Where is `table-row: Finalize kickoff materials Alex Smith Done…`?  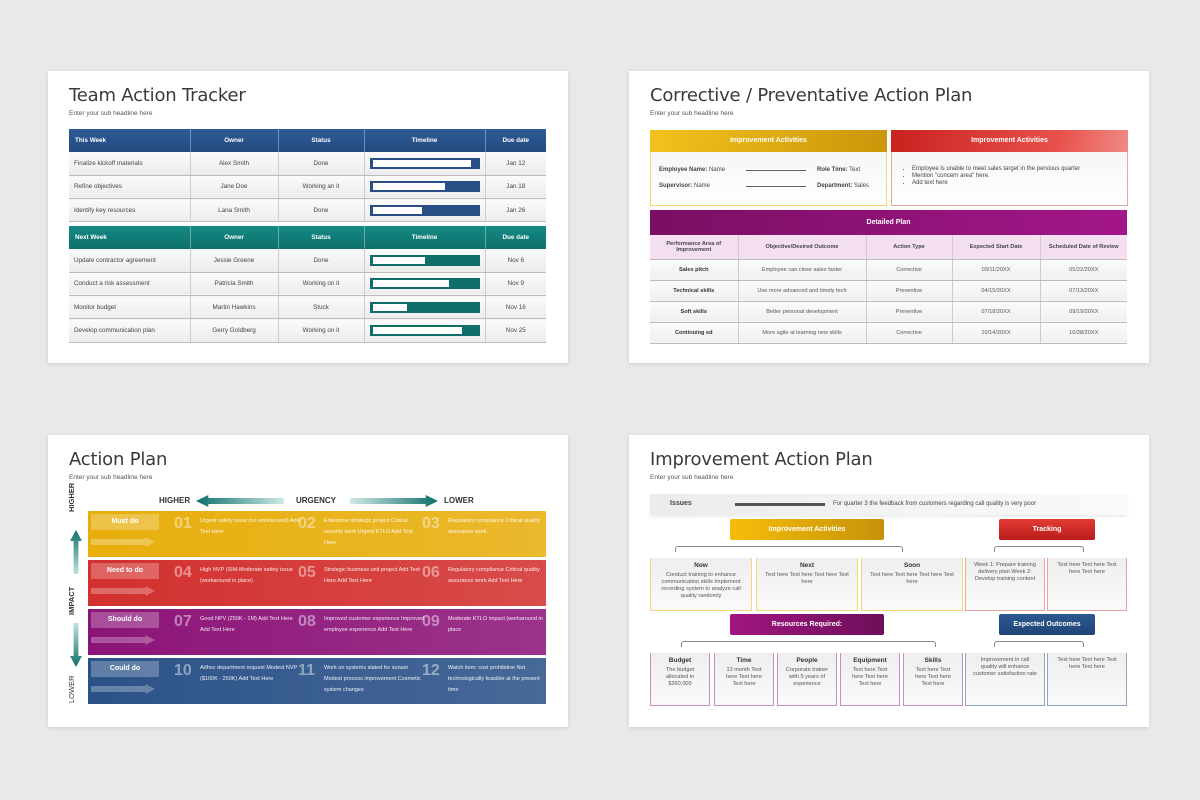 table-row: Finalize kickoff materials Alex Smith Done… is located at coordinates (307, 164).